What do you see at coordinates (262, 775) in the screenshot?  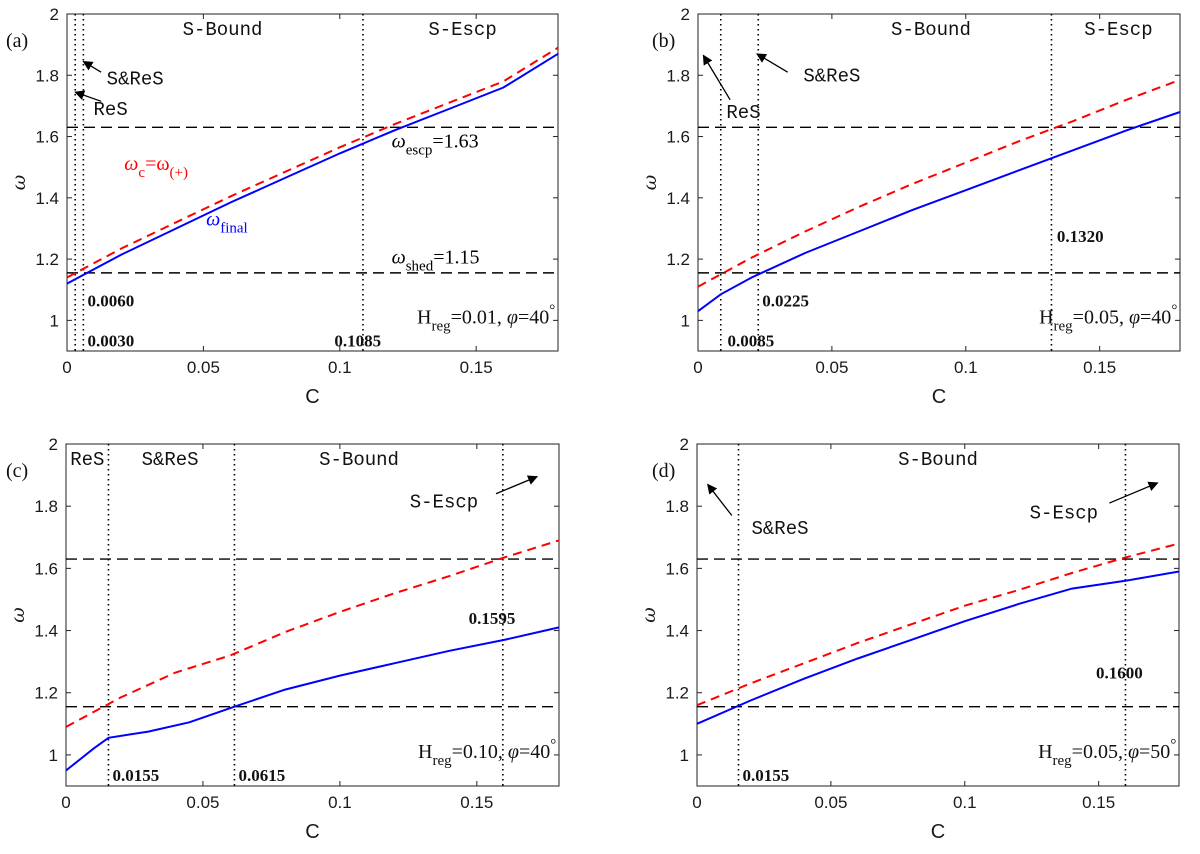 I see `threshold-value: 0.0615` at bounding box center [262, 775].